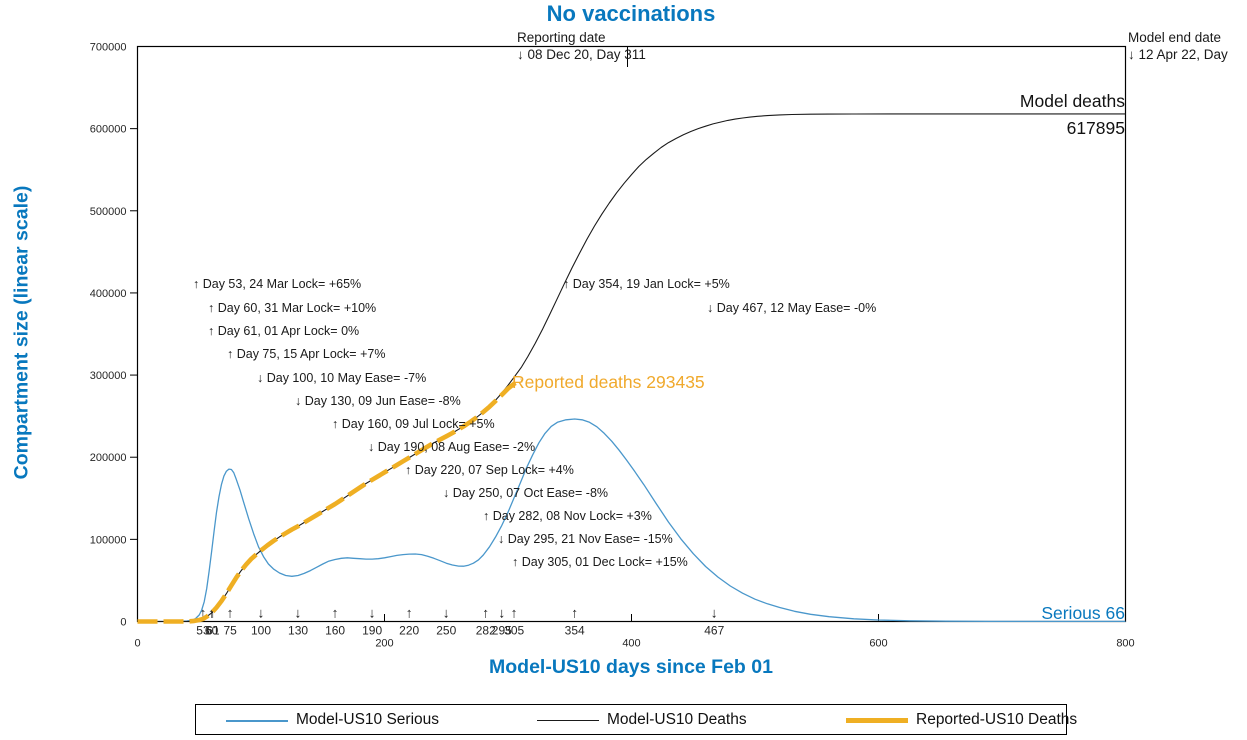  I want to click on legend-label-reported: Reported-US10 Deaths, so click(997, 719).